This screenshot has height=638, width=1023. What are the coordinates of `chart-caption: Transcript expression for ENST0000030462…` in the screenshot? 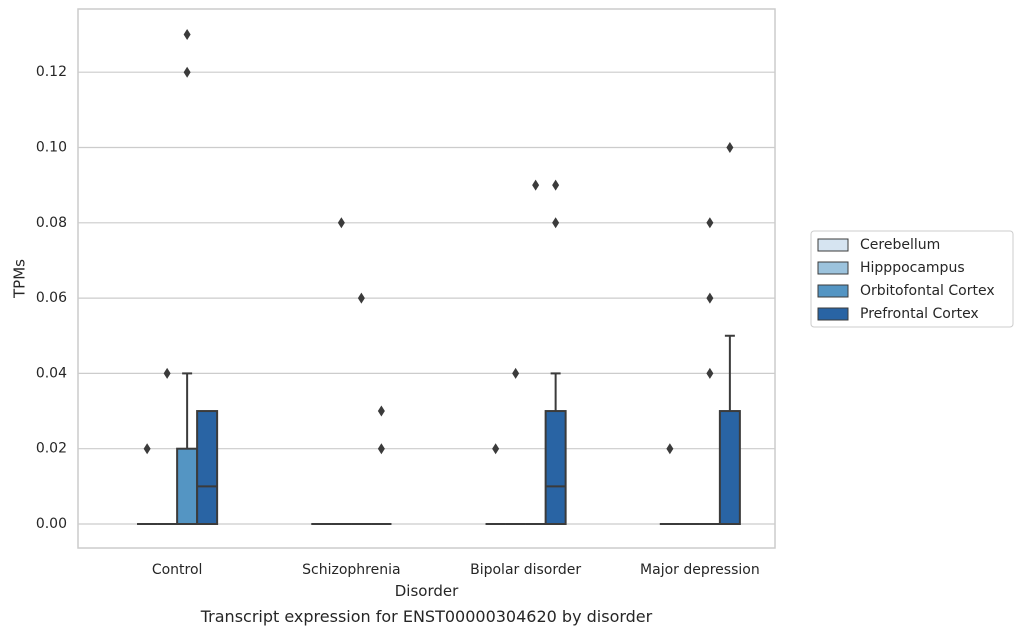 It's located at (426, 616).